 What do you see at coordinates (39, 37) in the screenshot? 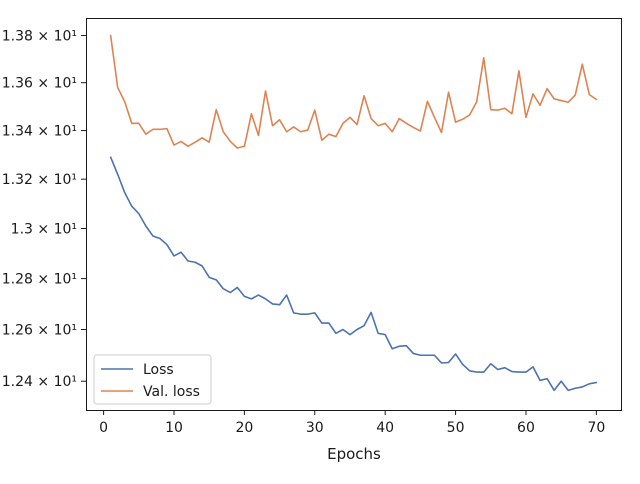
I see `y-tick-label: 1.38 × 10¹` at bounding box center [39, 37].